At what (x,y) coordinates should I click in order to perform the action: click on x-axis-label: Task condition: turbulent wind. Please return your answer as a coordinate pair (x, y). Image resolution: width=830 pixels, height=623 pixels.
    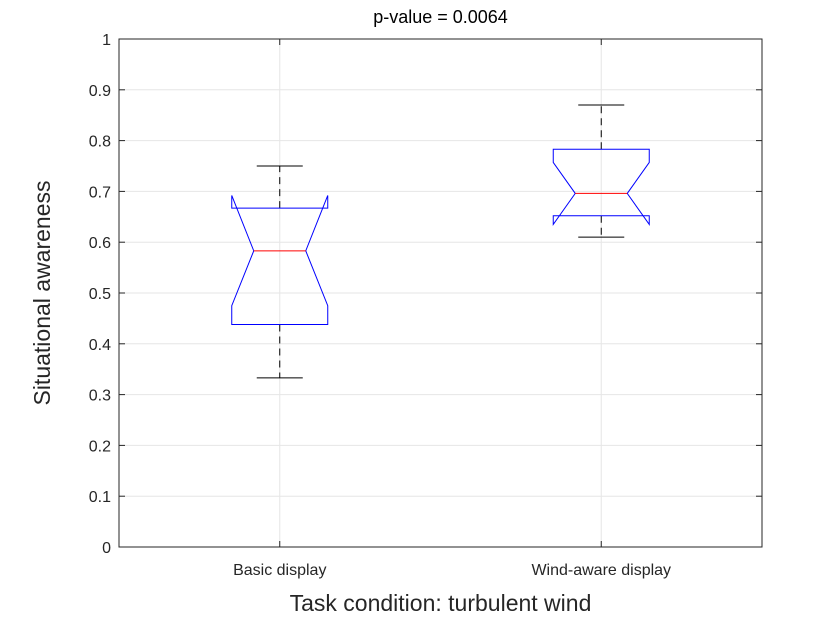
    Looking at the image, I should click on (441, 603).